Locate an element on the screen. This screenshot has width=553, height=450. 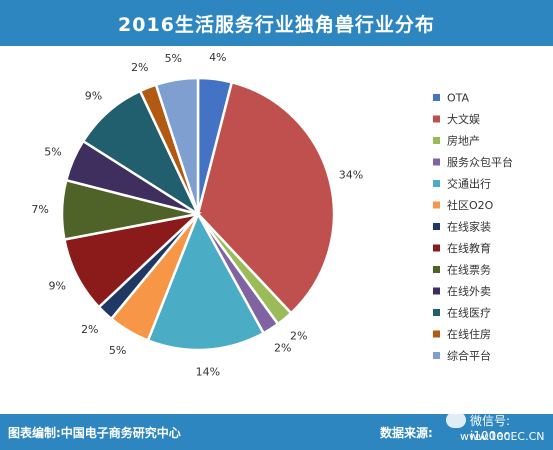
legend-label: 在线家装 is located at coordinates (469, 227).